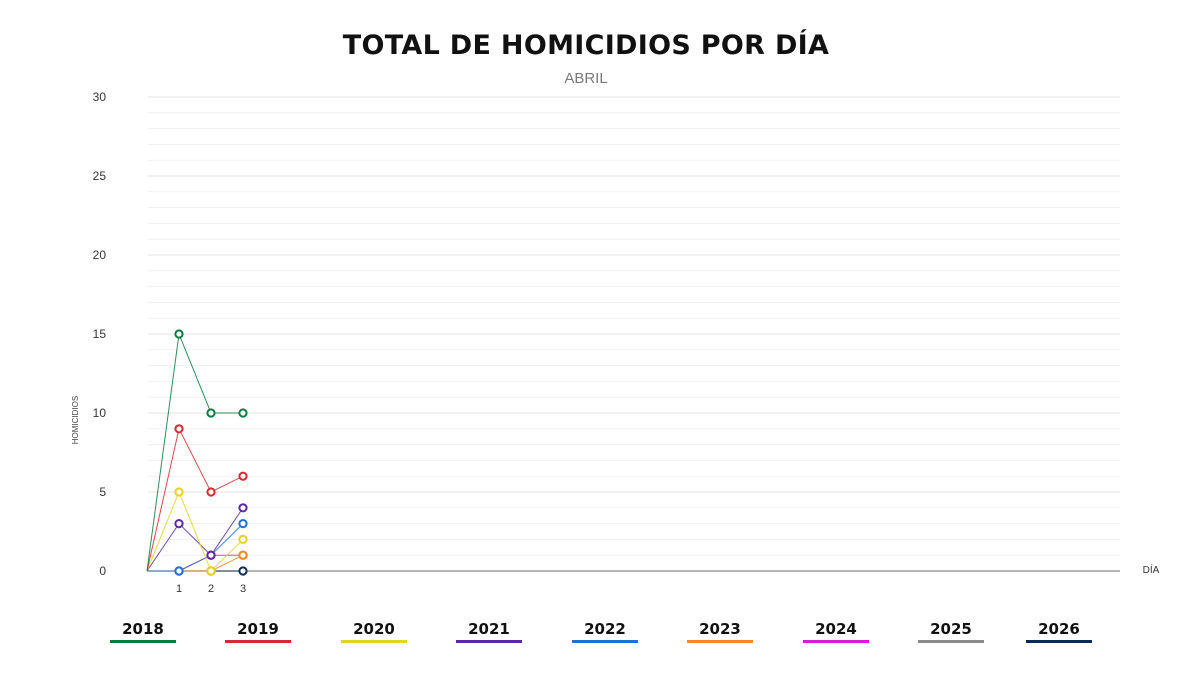 Image resolution: width=1200 pixels, height=675 pixels. Describe the element at coordinates (102, 571) in the screenshot. I see `y-tick-label: 0` at that location.